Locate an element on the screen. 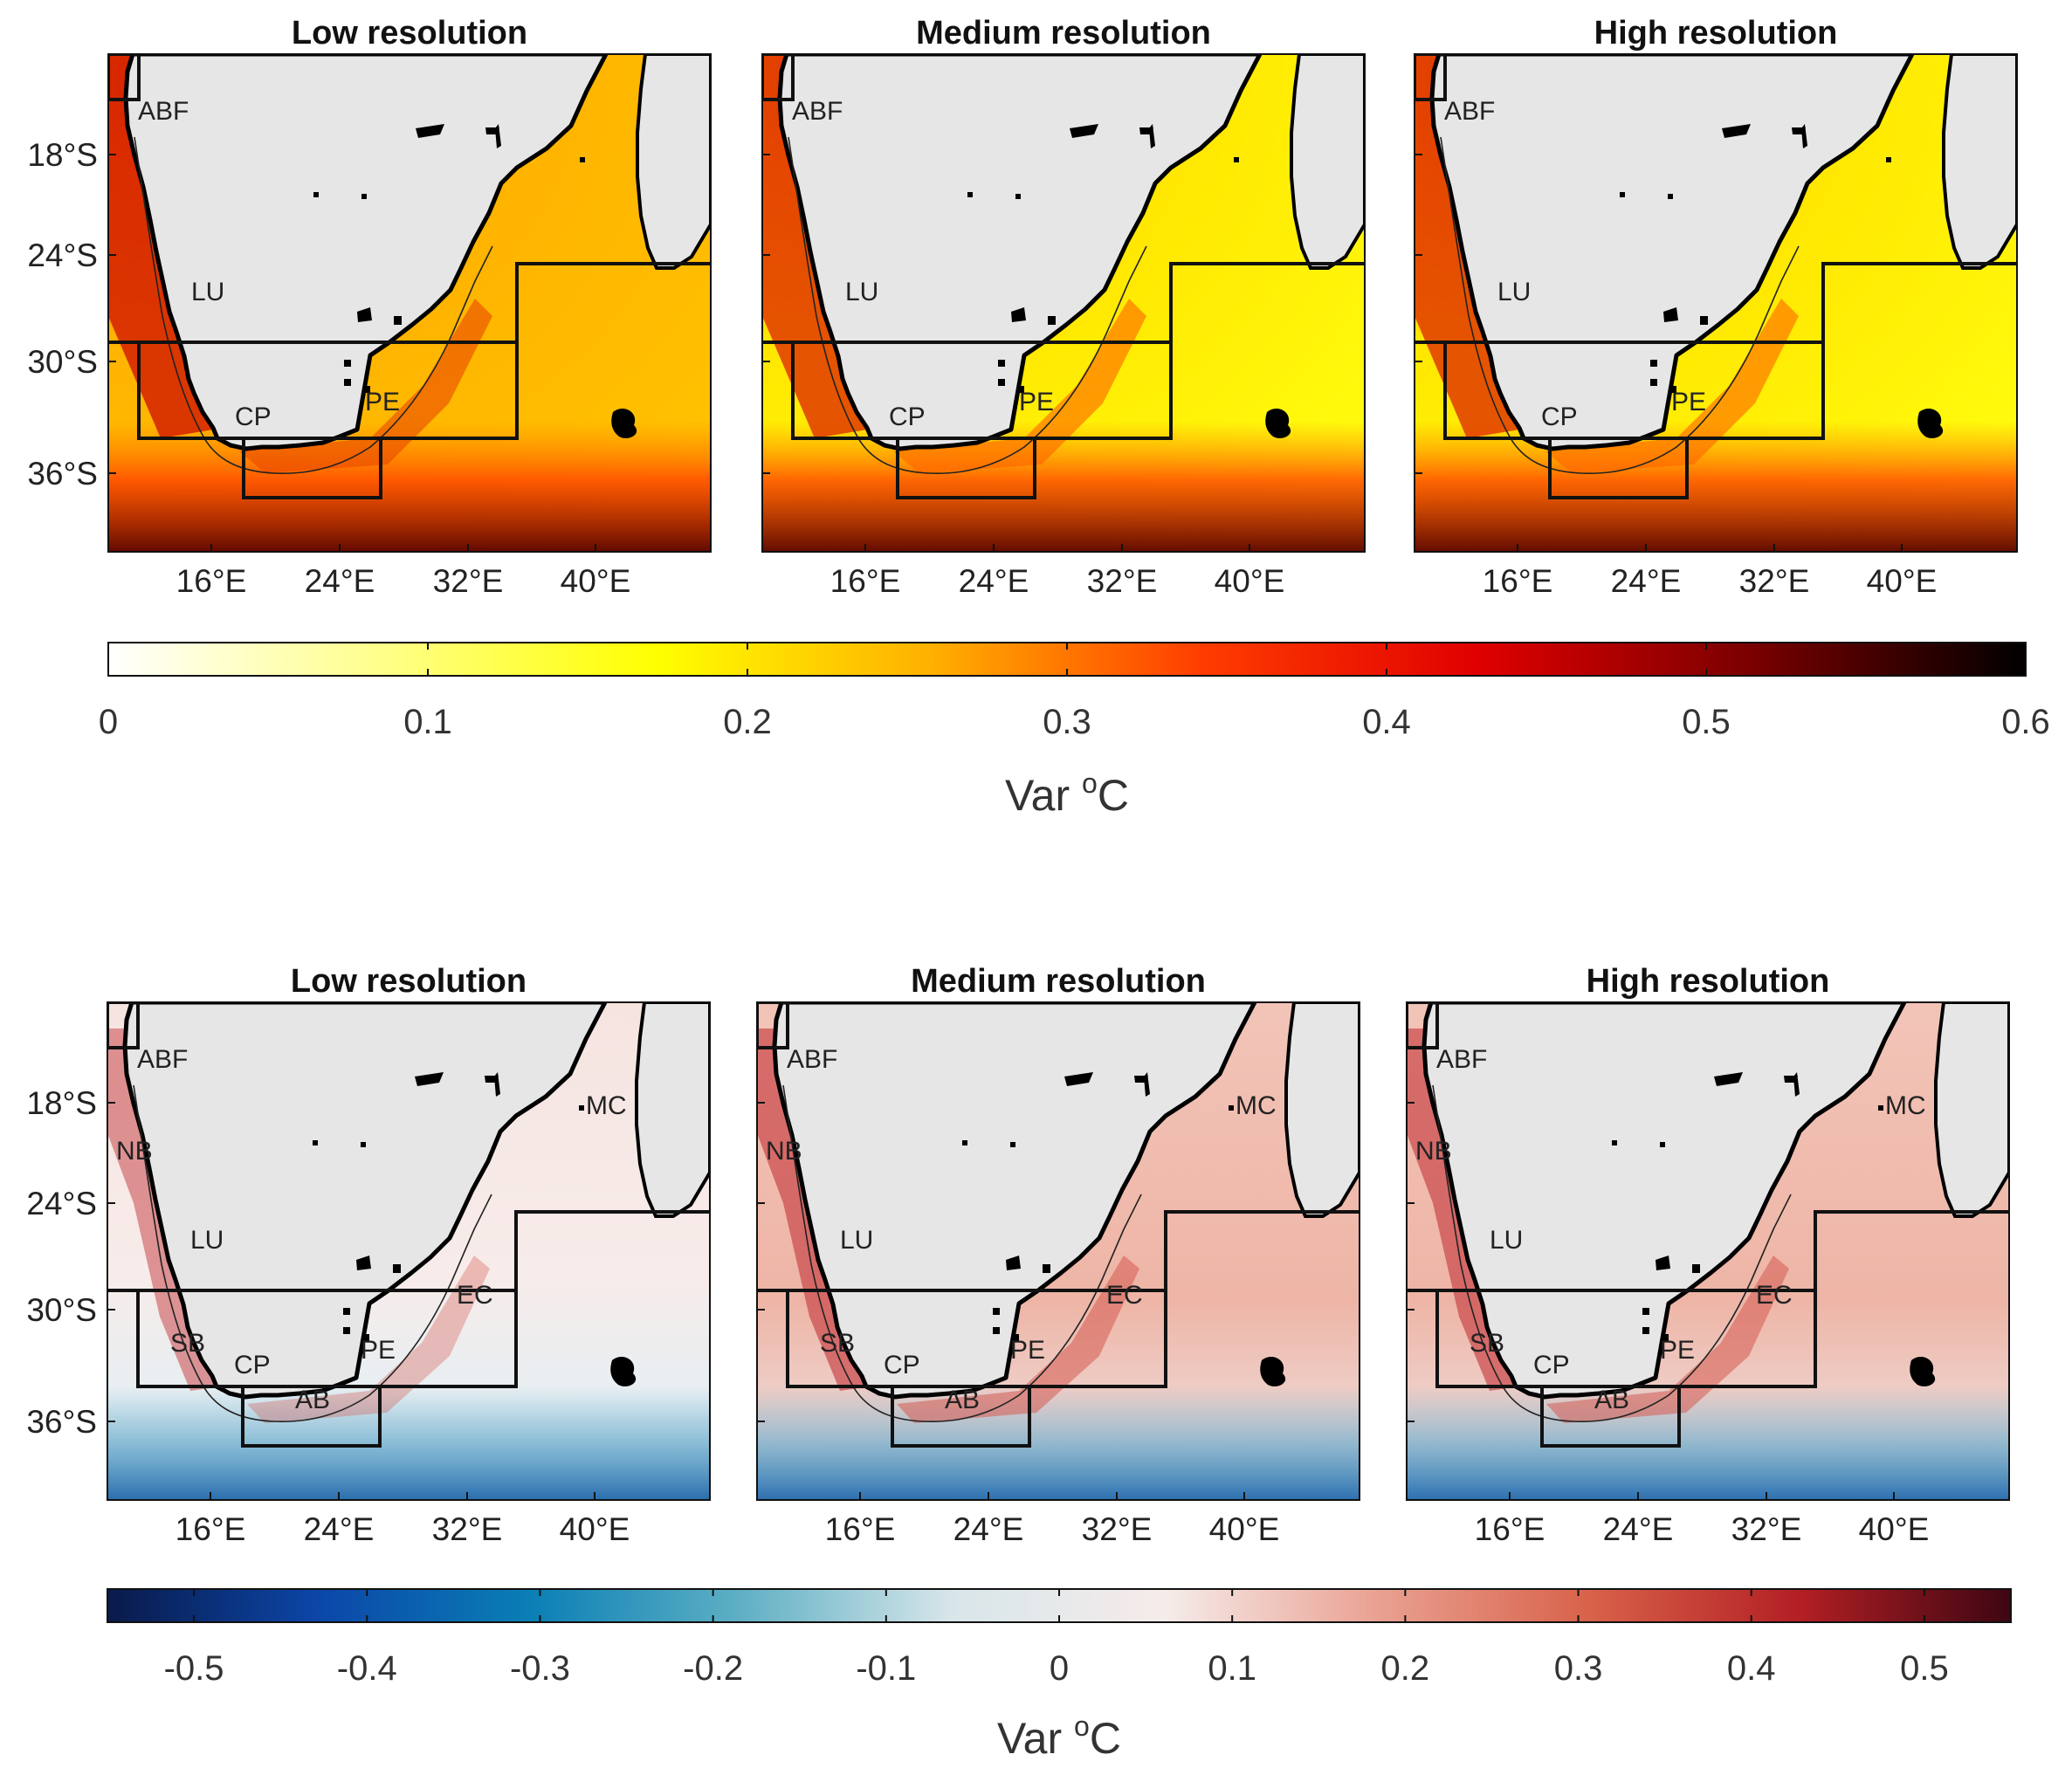  panel-title: Medium resolution is located at coordinates (1063, 33).